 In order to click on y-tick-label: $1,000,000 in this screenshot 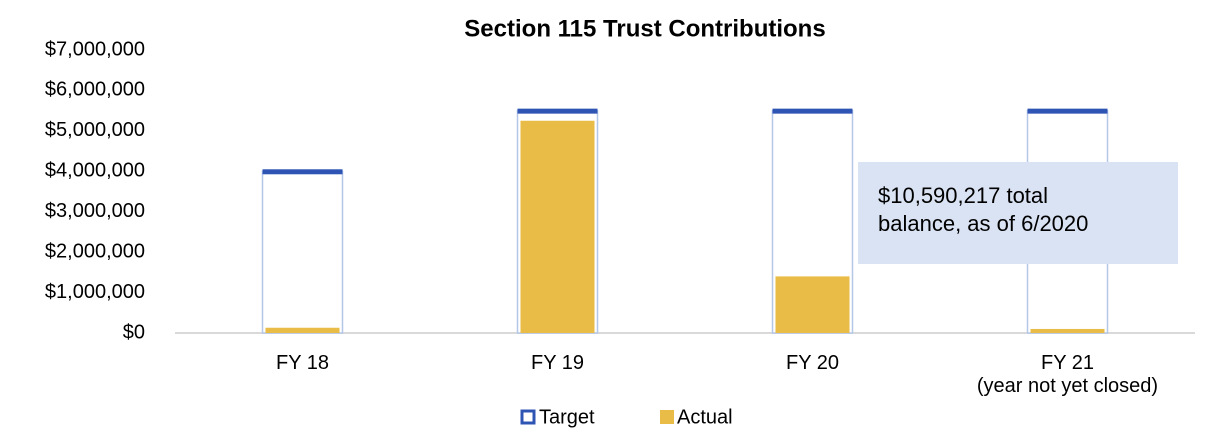, I will do `click(95, 292)`.